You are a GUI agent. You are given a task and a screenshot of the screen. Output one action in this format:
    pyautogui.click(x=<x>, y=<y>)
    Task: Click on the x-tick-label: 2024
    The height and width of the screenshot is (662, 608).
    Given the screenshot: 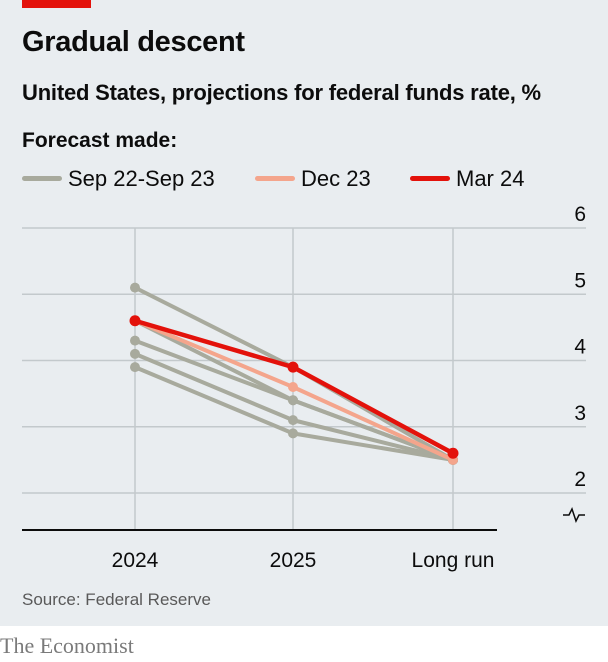 What is the action you would take?
    pyautogui.click(x=135, y=560)
    